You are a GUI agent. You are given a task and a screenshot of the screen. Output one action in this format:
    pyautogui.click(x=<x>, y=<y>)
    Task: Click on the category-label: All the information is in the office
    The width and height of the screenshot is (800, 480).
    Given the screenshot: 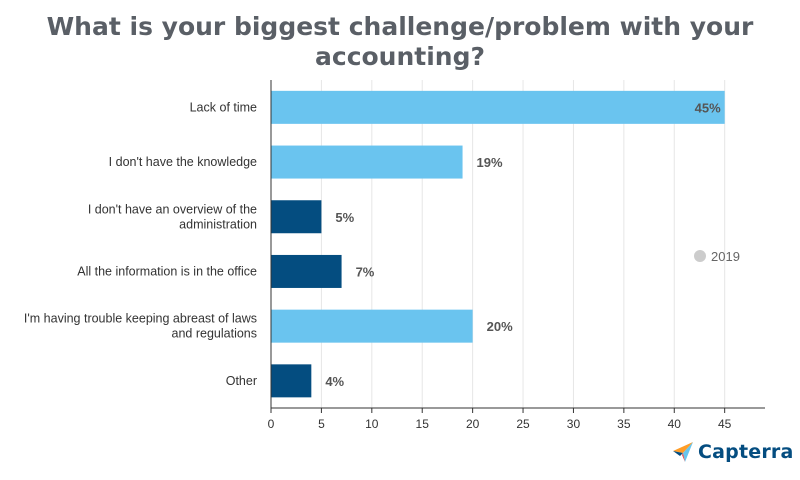 What is the action you would take?
    pyautogui.click(x=167, y=271)
    